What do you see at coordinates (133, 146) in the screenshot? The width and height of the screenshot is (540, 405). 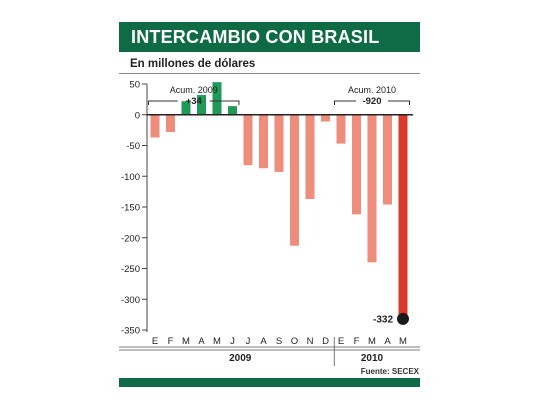 I see `y-tick-label: -50` at bounding box center [133, 146].